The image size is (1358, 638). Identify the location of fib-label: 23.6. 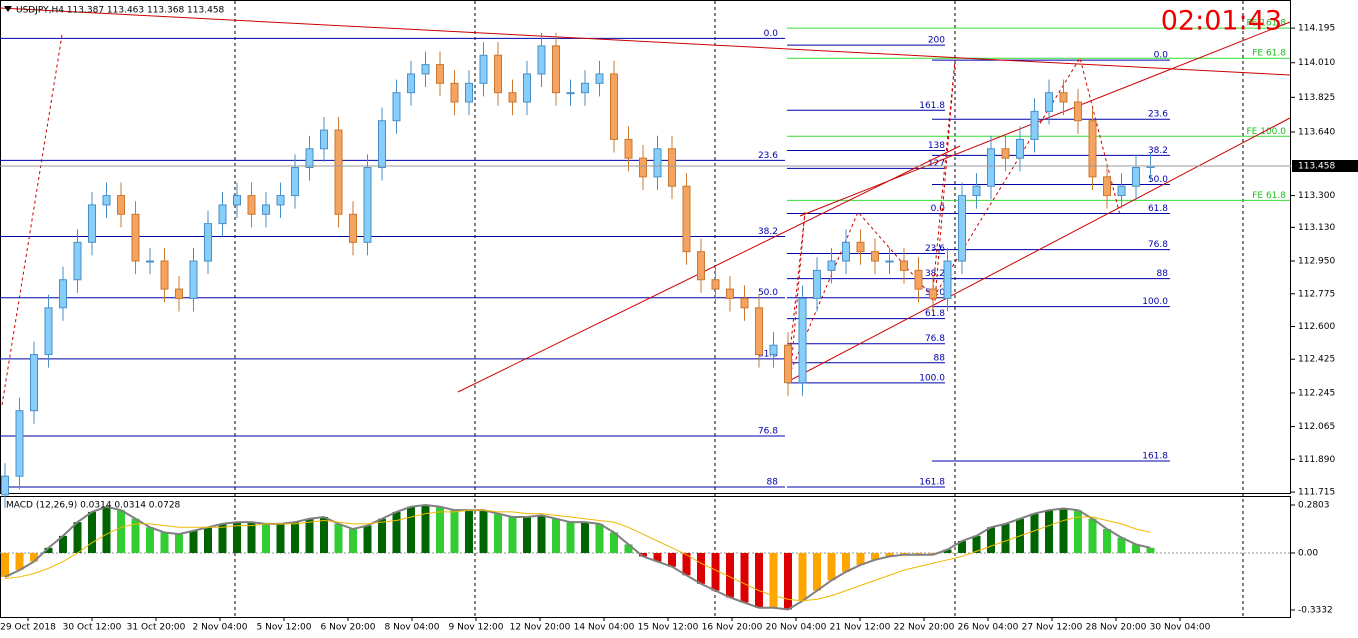
(935, 249).